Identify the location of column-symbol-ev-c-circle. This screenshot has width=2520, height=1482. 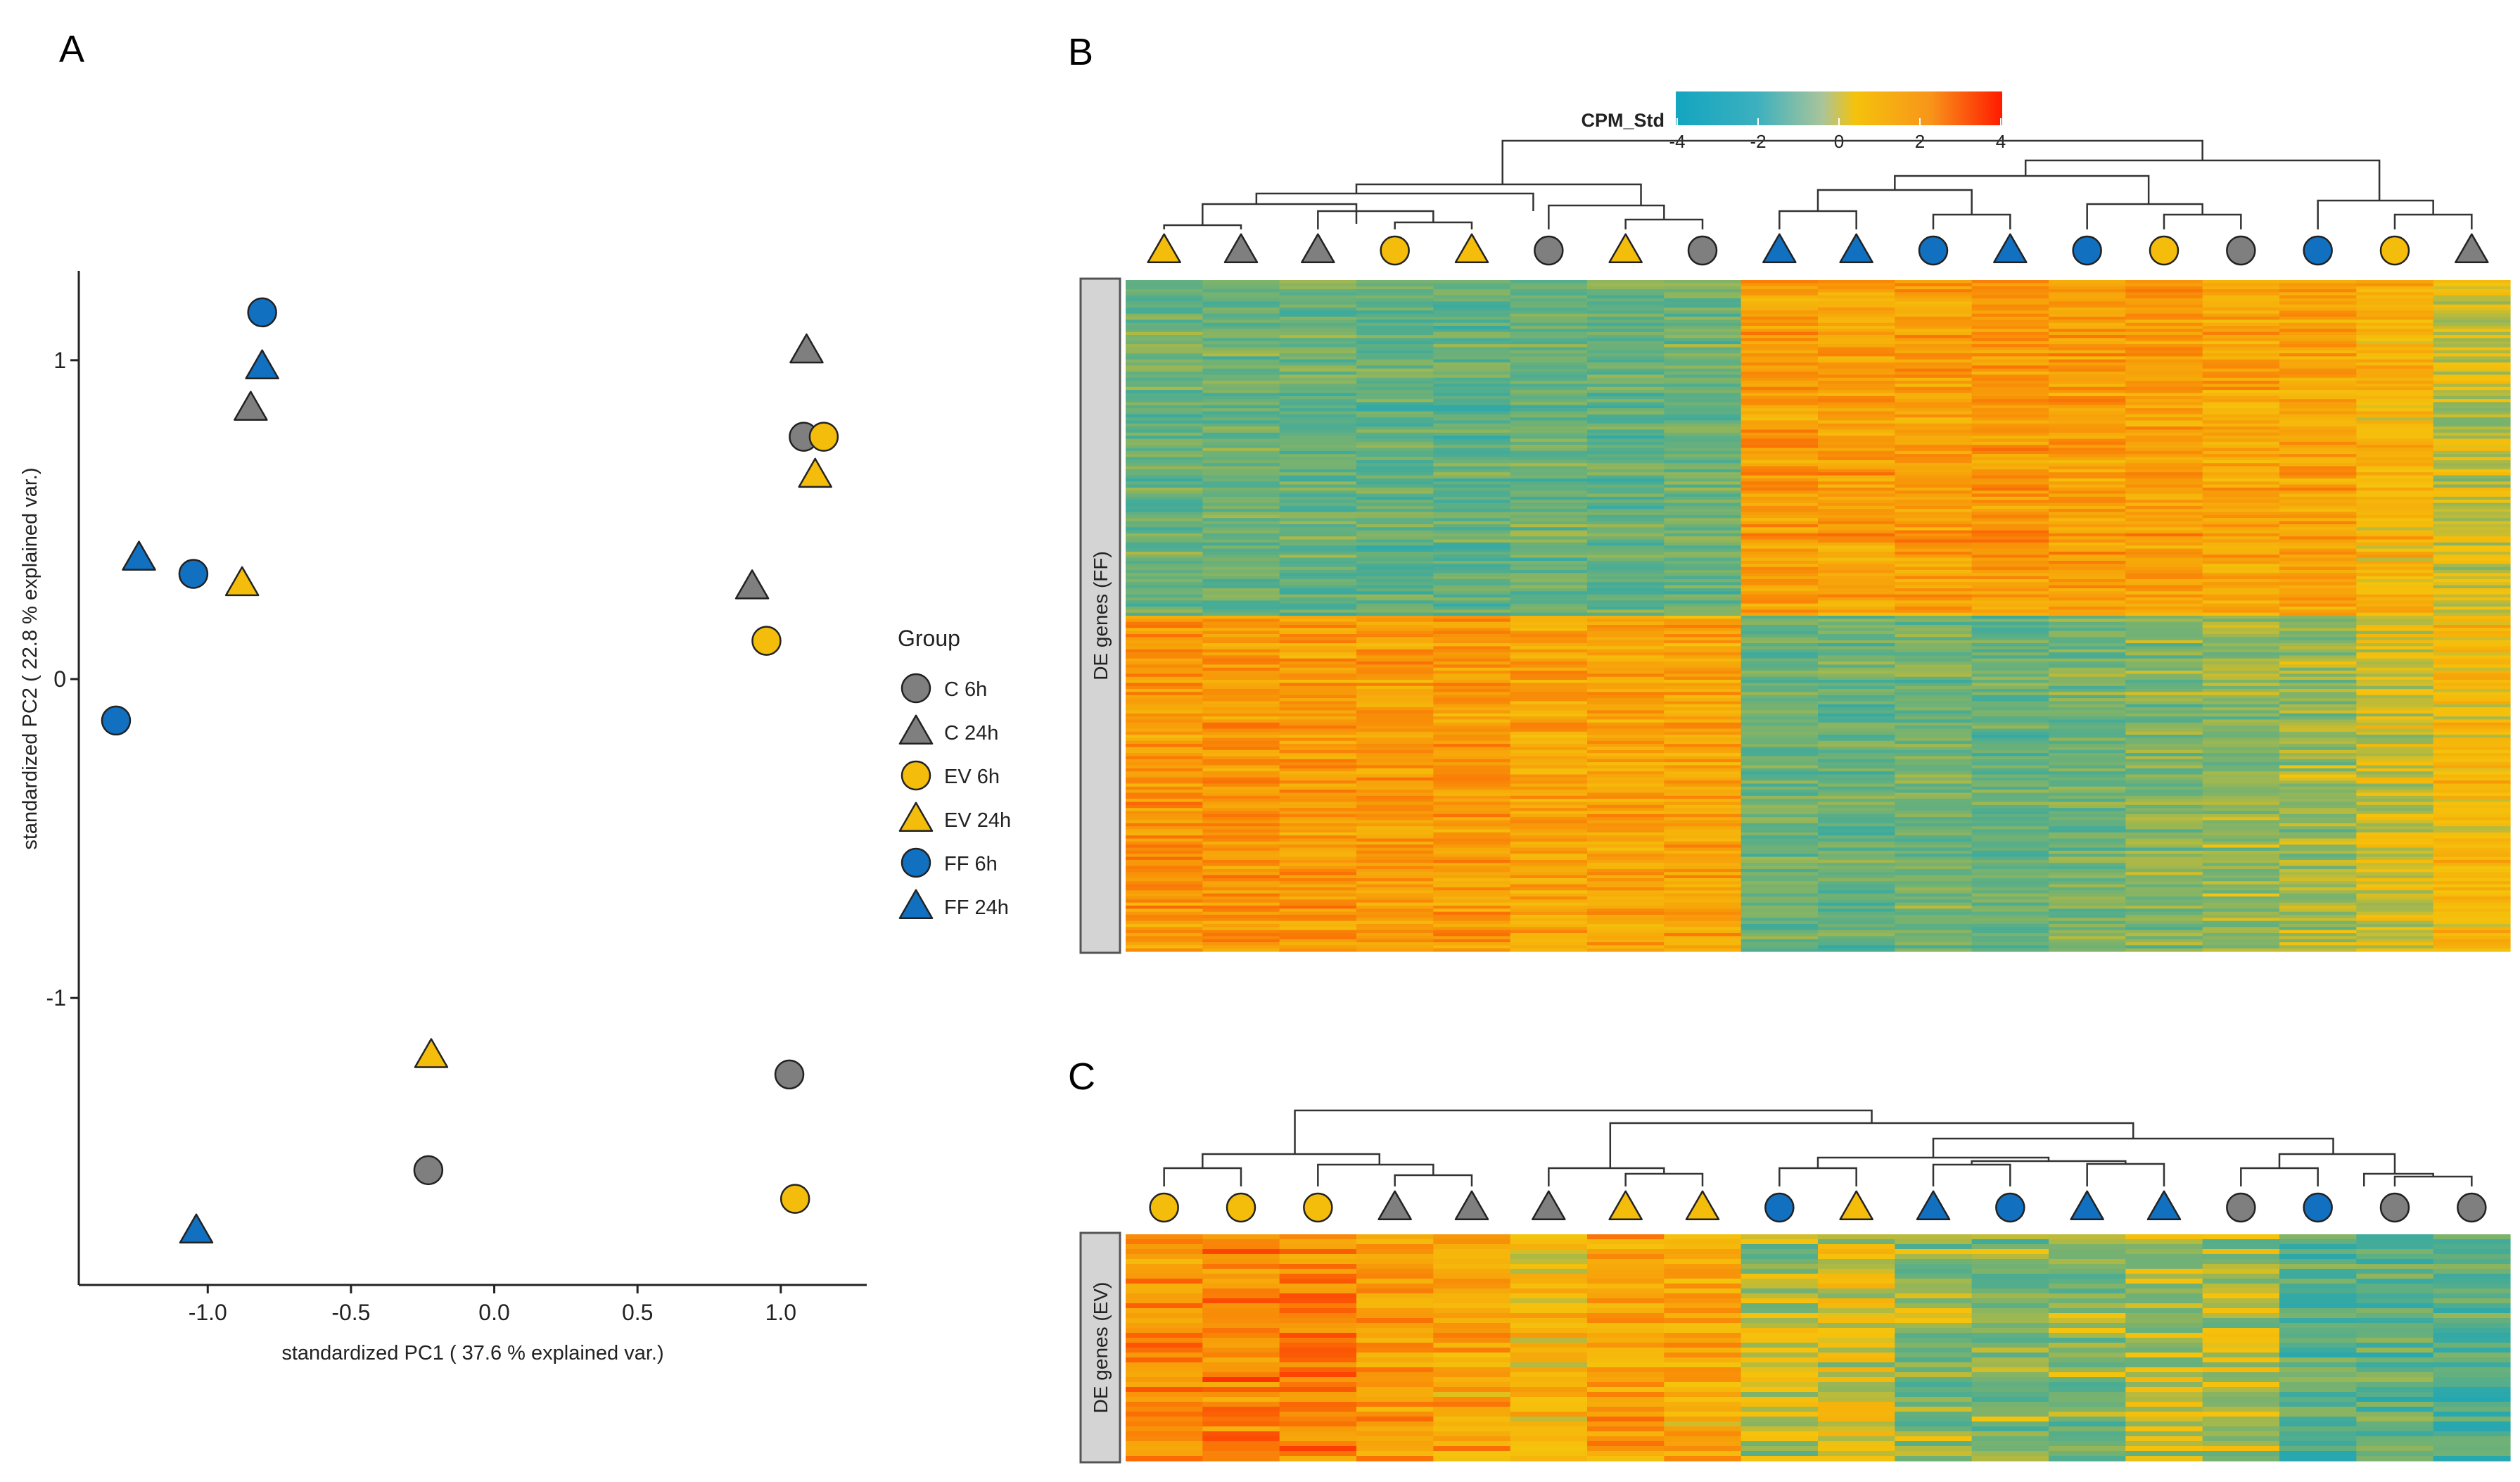
(2241, 1207).